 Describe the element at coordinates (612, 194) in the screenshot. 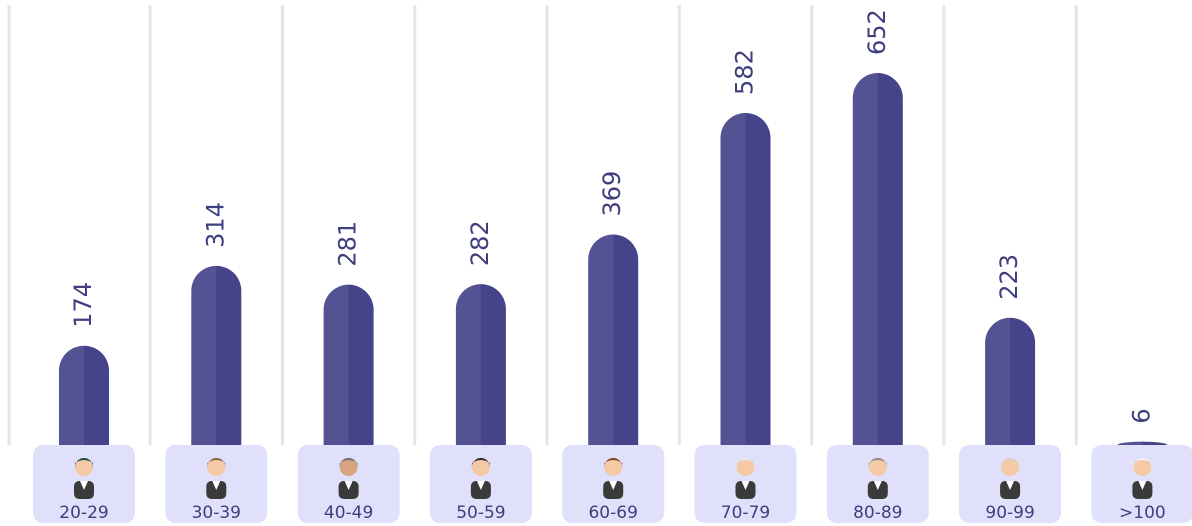

I see `value-label: 369` at that location.